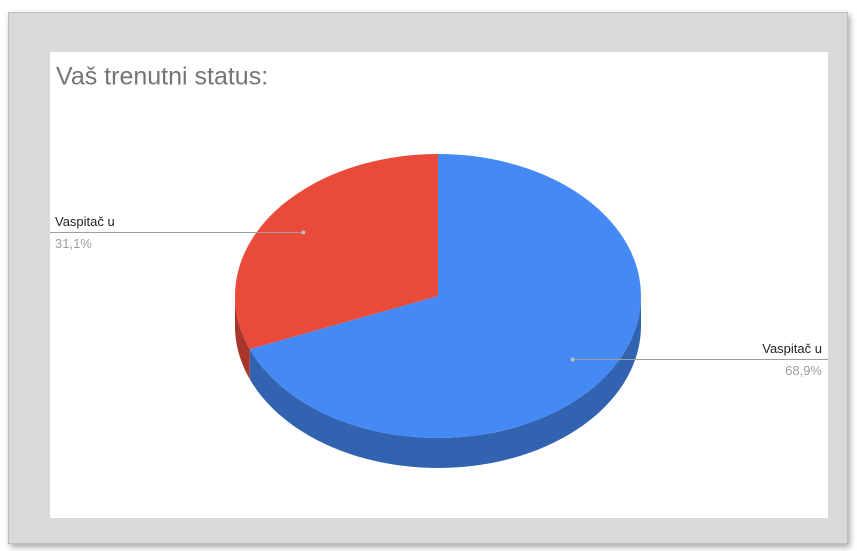 The width and height of the screenshot is (857, 551). What do you see at coordinates (803, 370) in the screenshot?
I see `slice-value-label: 68,9%` at bounding box center [803, 370].